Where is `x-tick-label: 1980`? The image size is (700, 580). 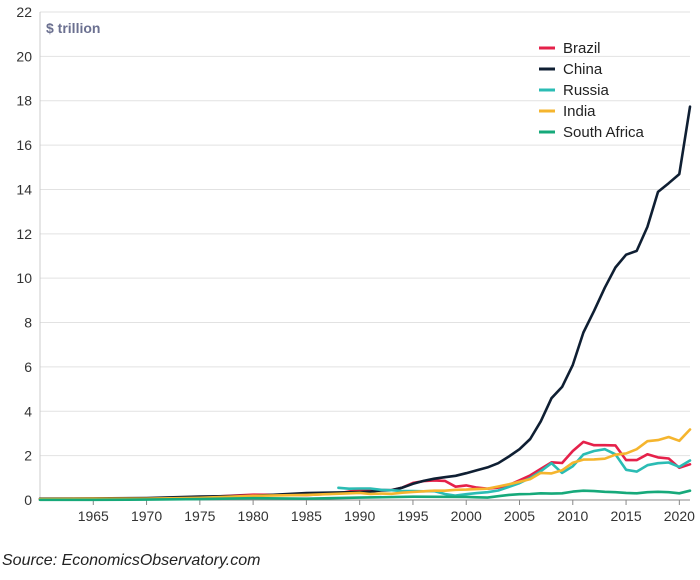 x-tick-label: 1980 is located at coordinates (253, 516).